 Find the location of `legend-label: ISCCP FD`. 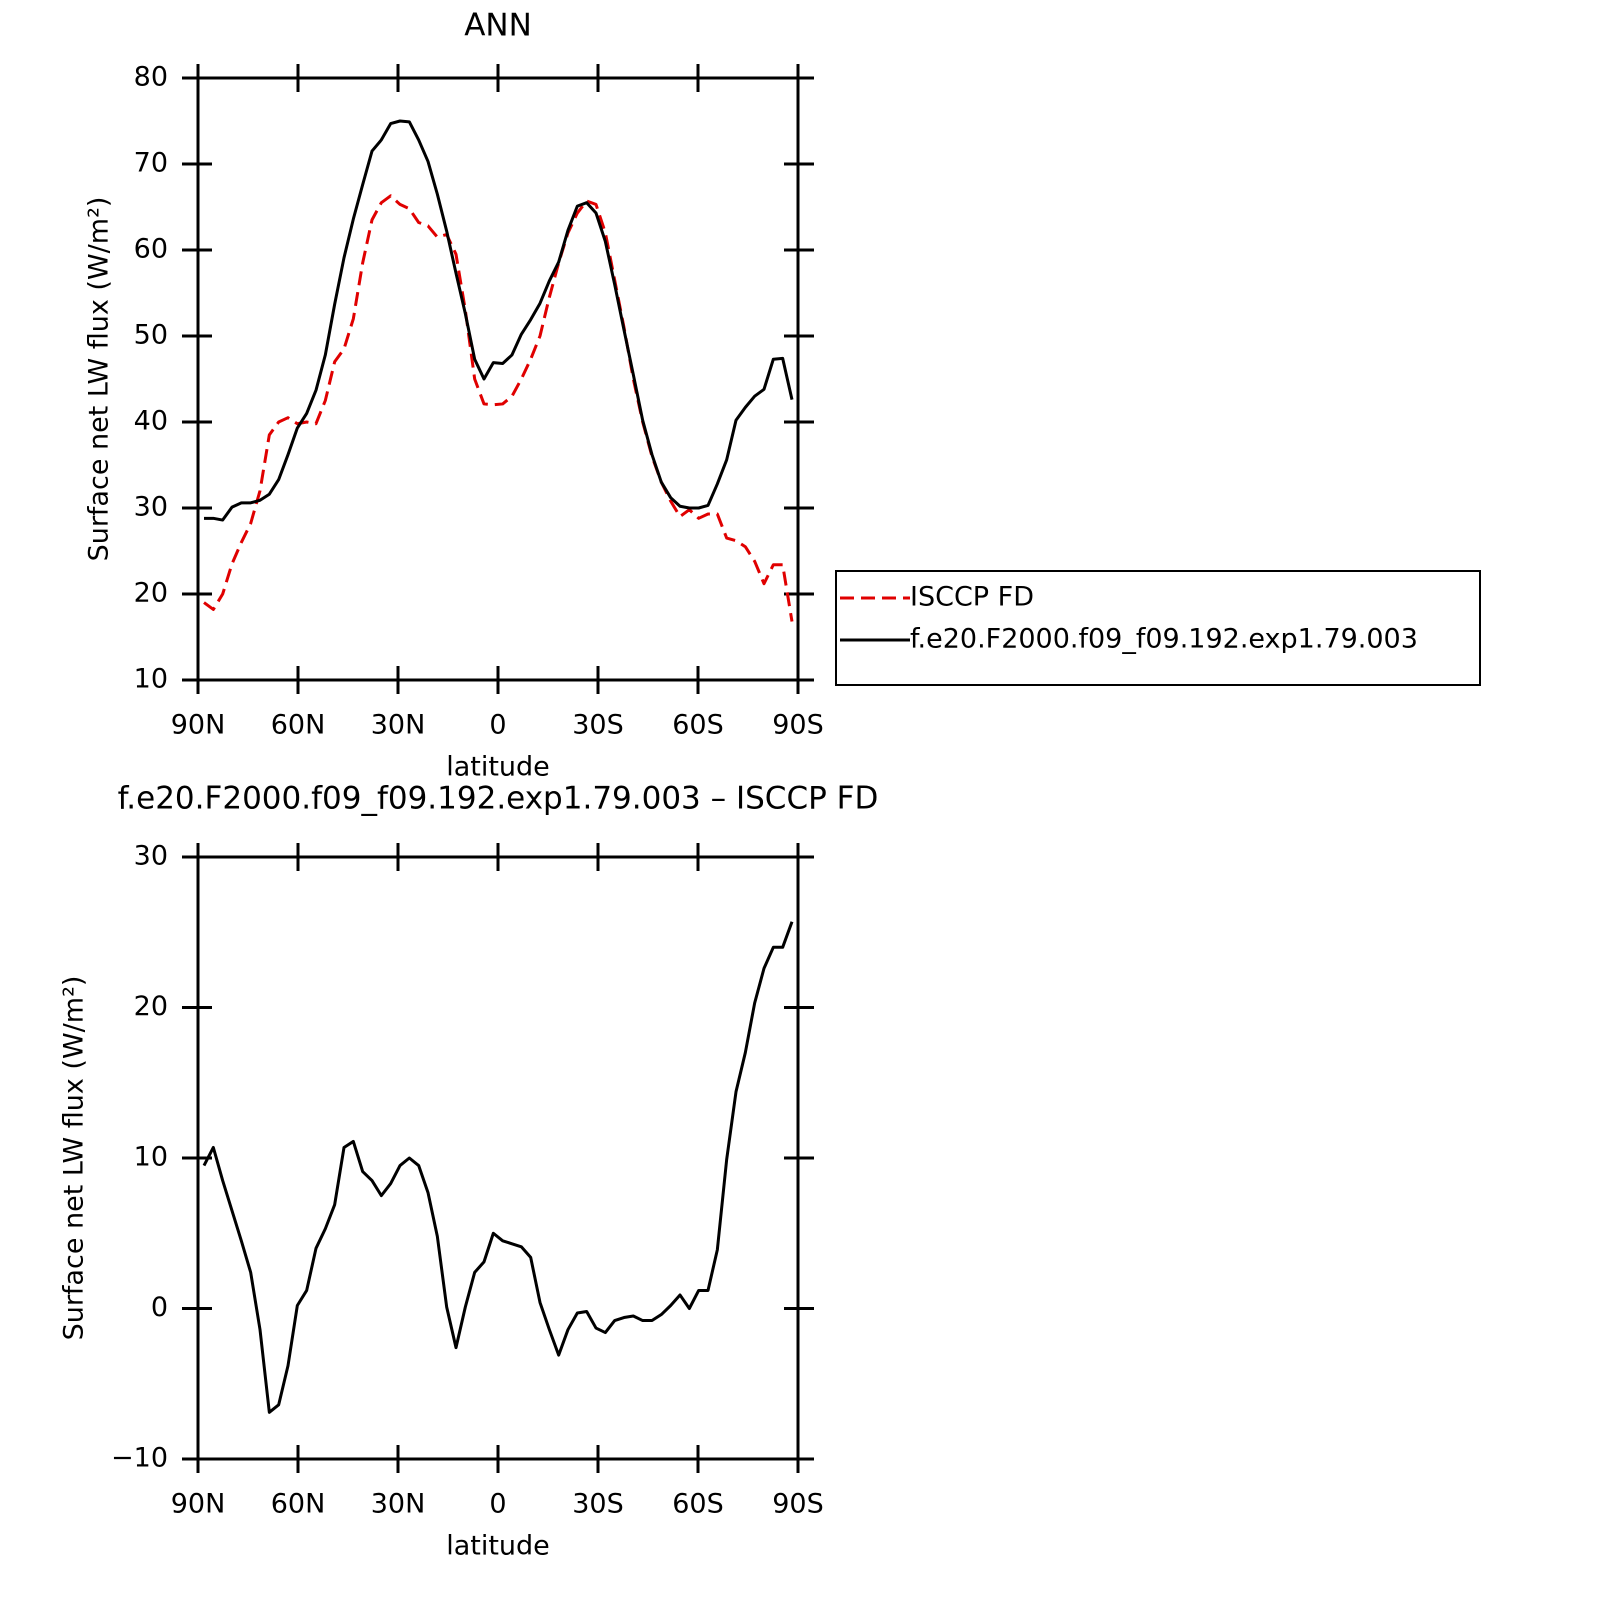

legend-label: ISCCP FD is located at coordinates (972, 597).